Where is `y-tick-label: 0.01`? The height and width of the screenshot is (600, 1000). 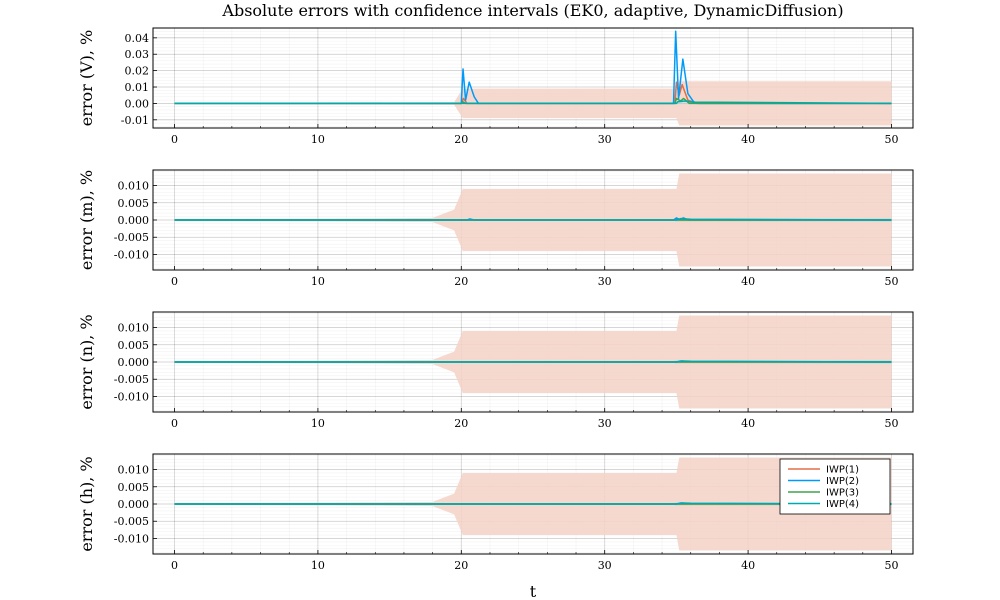 y-tick-label: 0.01 is located at coordinates (137, 87).